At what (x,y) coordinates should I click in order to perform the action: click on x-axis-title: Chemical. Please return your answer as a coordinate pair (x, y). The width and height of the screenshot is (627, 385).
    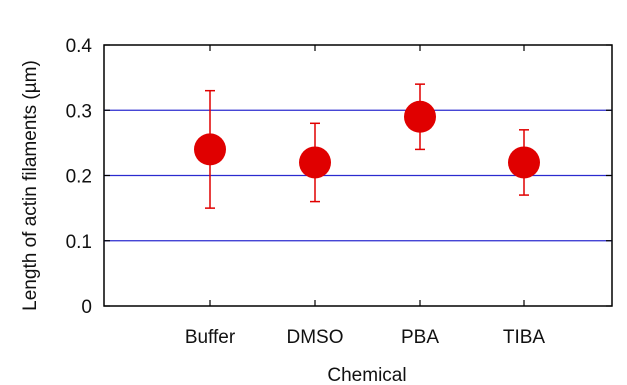
    Looking at the image, I should click on (366, 375).